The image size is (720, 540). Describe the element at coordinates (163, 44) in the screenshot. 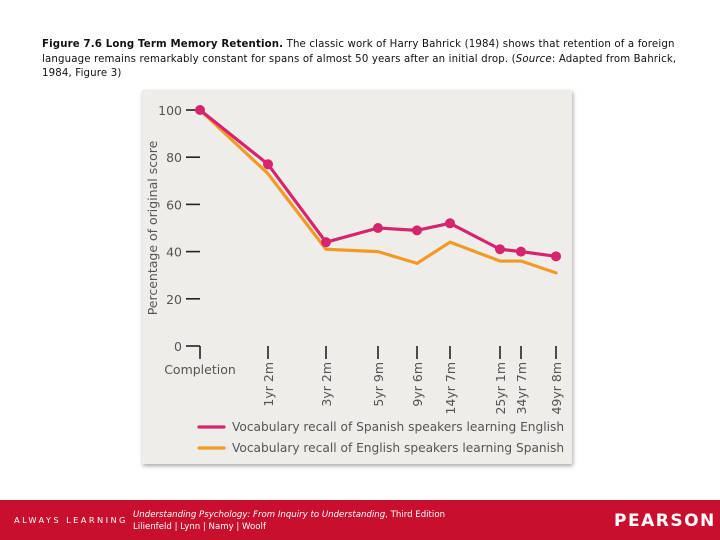

I see `caption-lead: Figure 7.6 Long Term Memory Retention.` at that location.